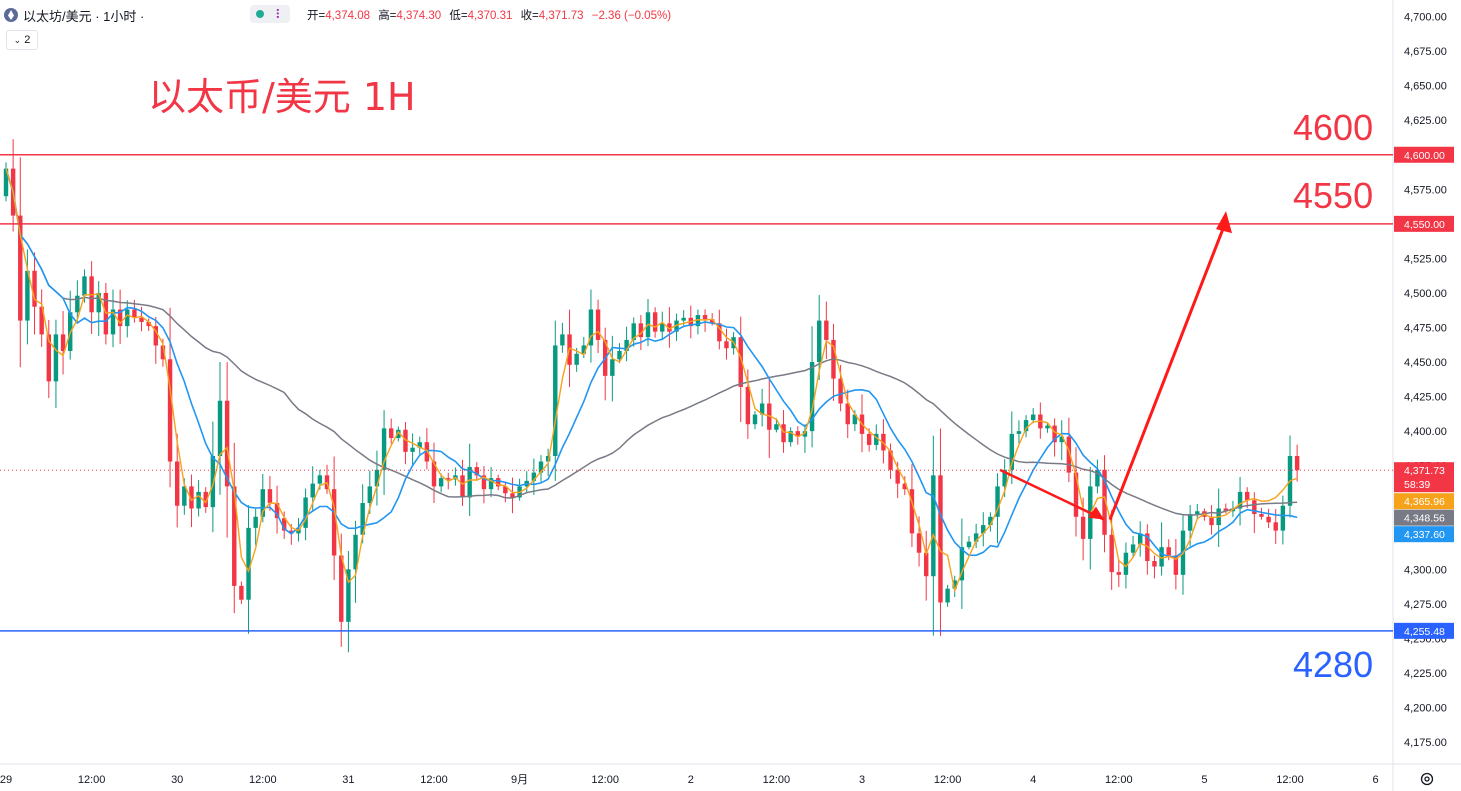  I want to click on price-axis-tick-label: 4,700.00, so click(1425, 18).